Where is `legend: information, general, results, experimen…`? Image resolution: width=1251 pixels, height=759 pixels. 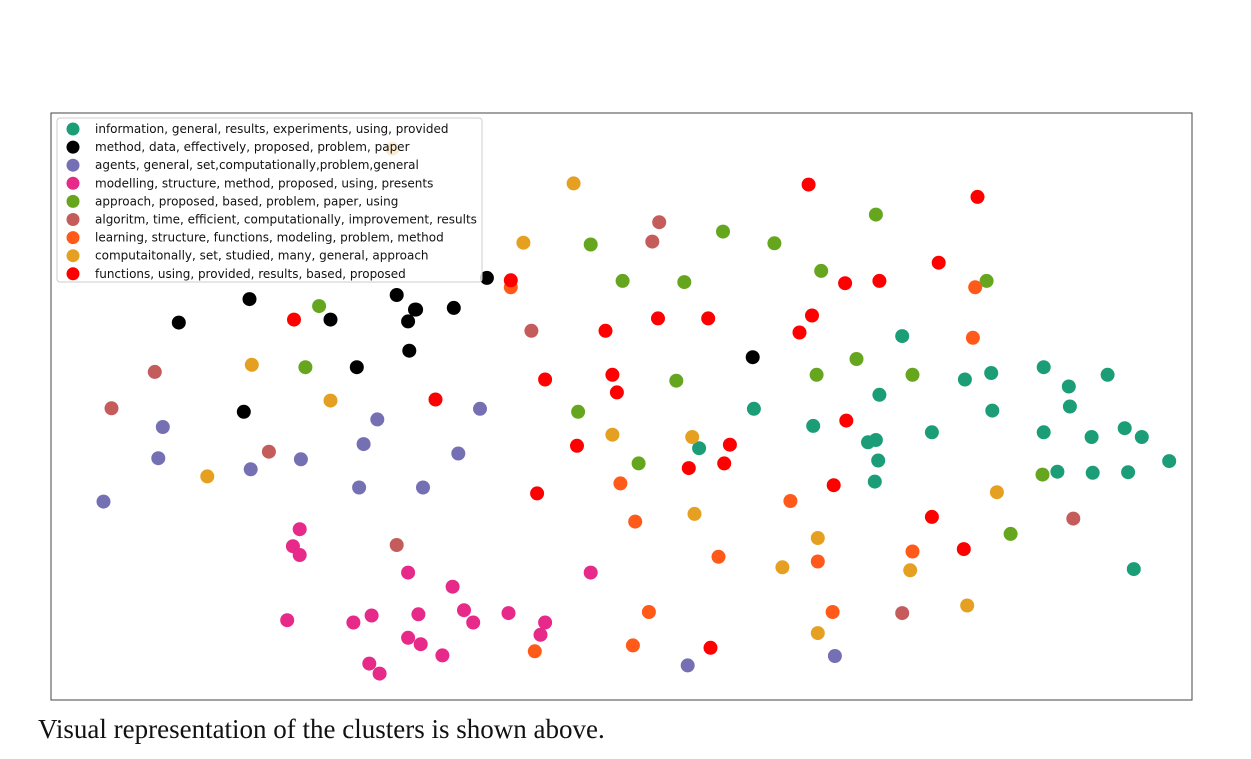 legend: information, general, results, experimen… is located at coordinates (269, 200).